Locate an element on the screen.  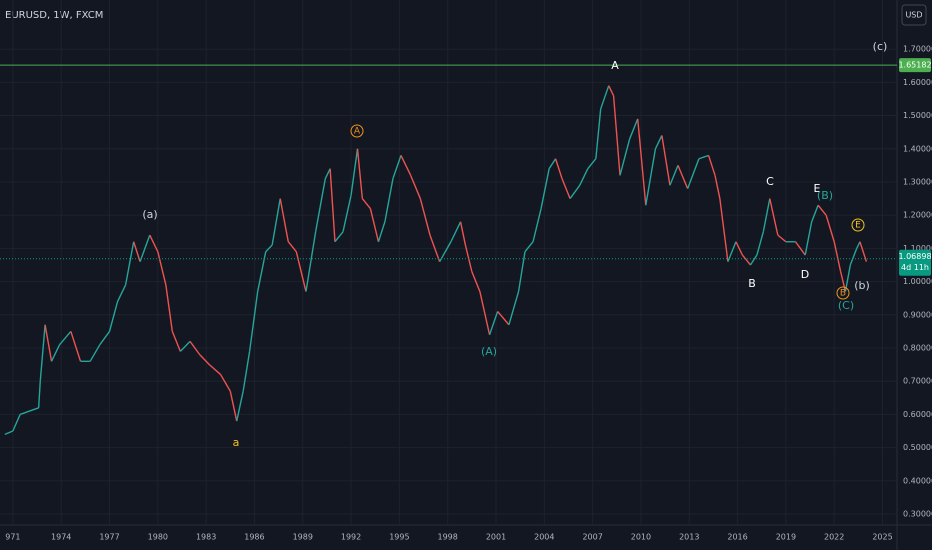
currency-label: USD is located at coordinates (913, 15).